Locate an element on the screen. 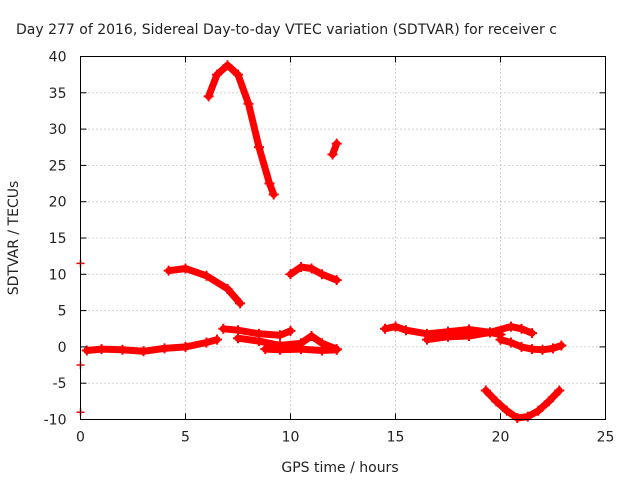  y-tick-label: 40 is located at coordinates (58, 58).